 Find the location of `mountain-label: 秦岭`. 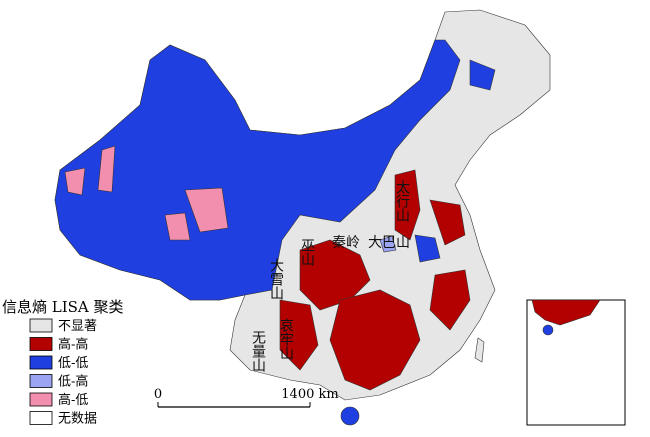

mountain-label: 秦岭 is located at coordinates (346, 243).